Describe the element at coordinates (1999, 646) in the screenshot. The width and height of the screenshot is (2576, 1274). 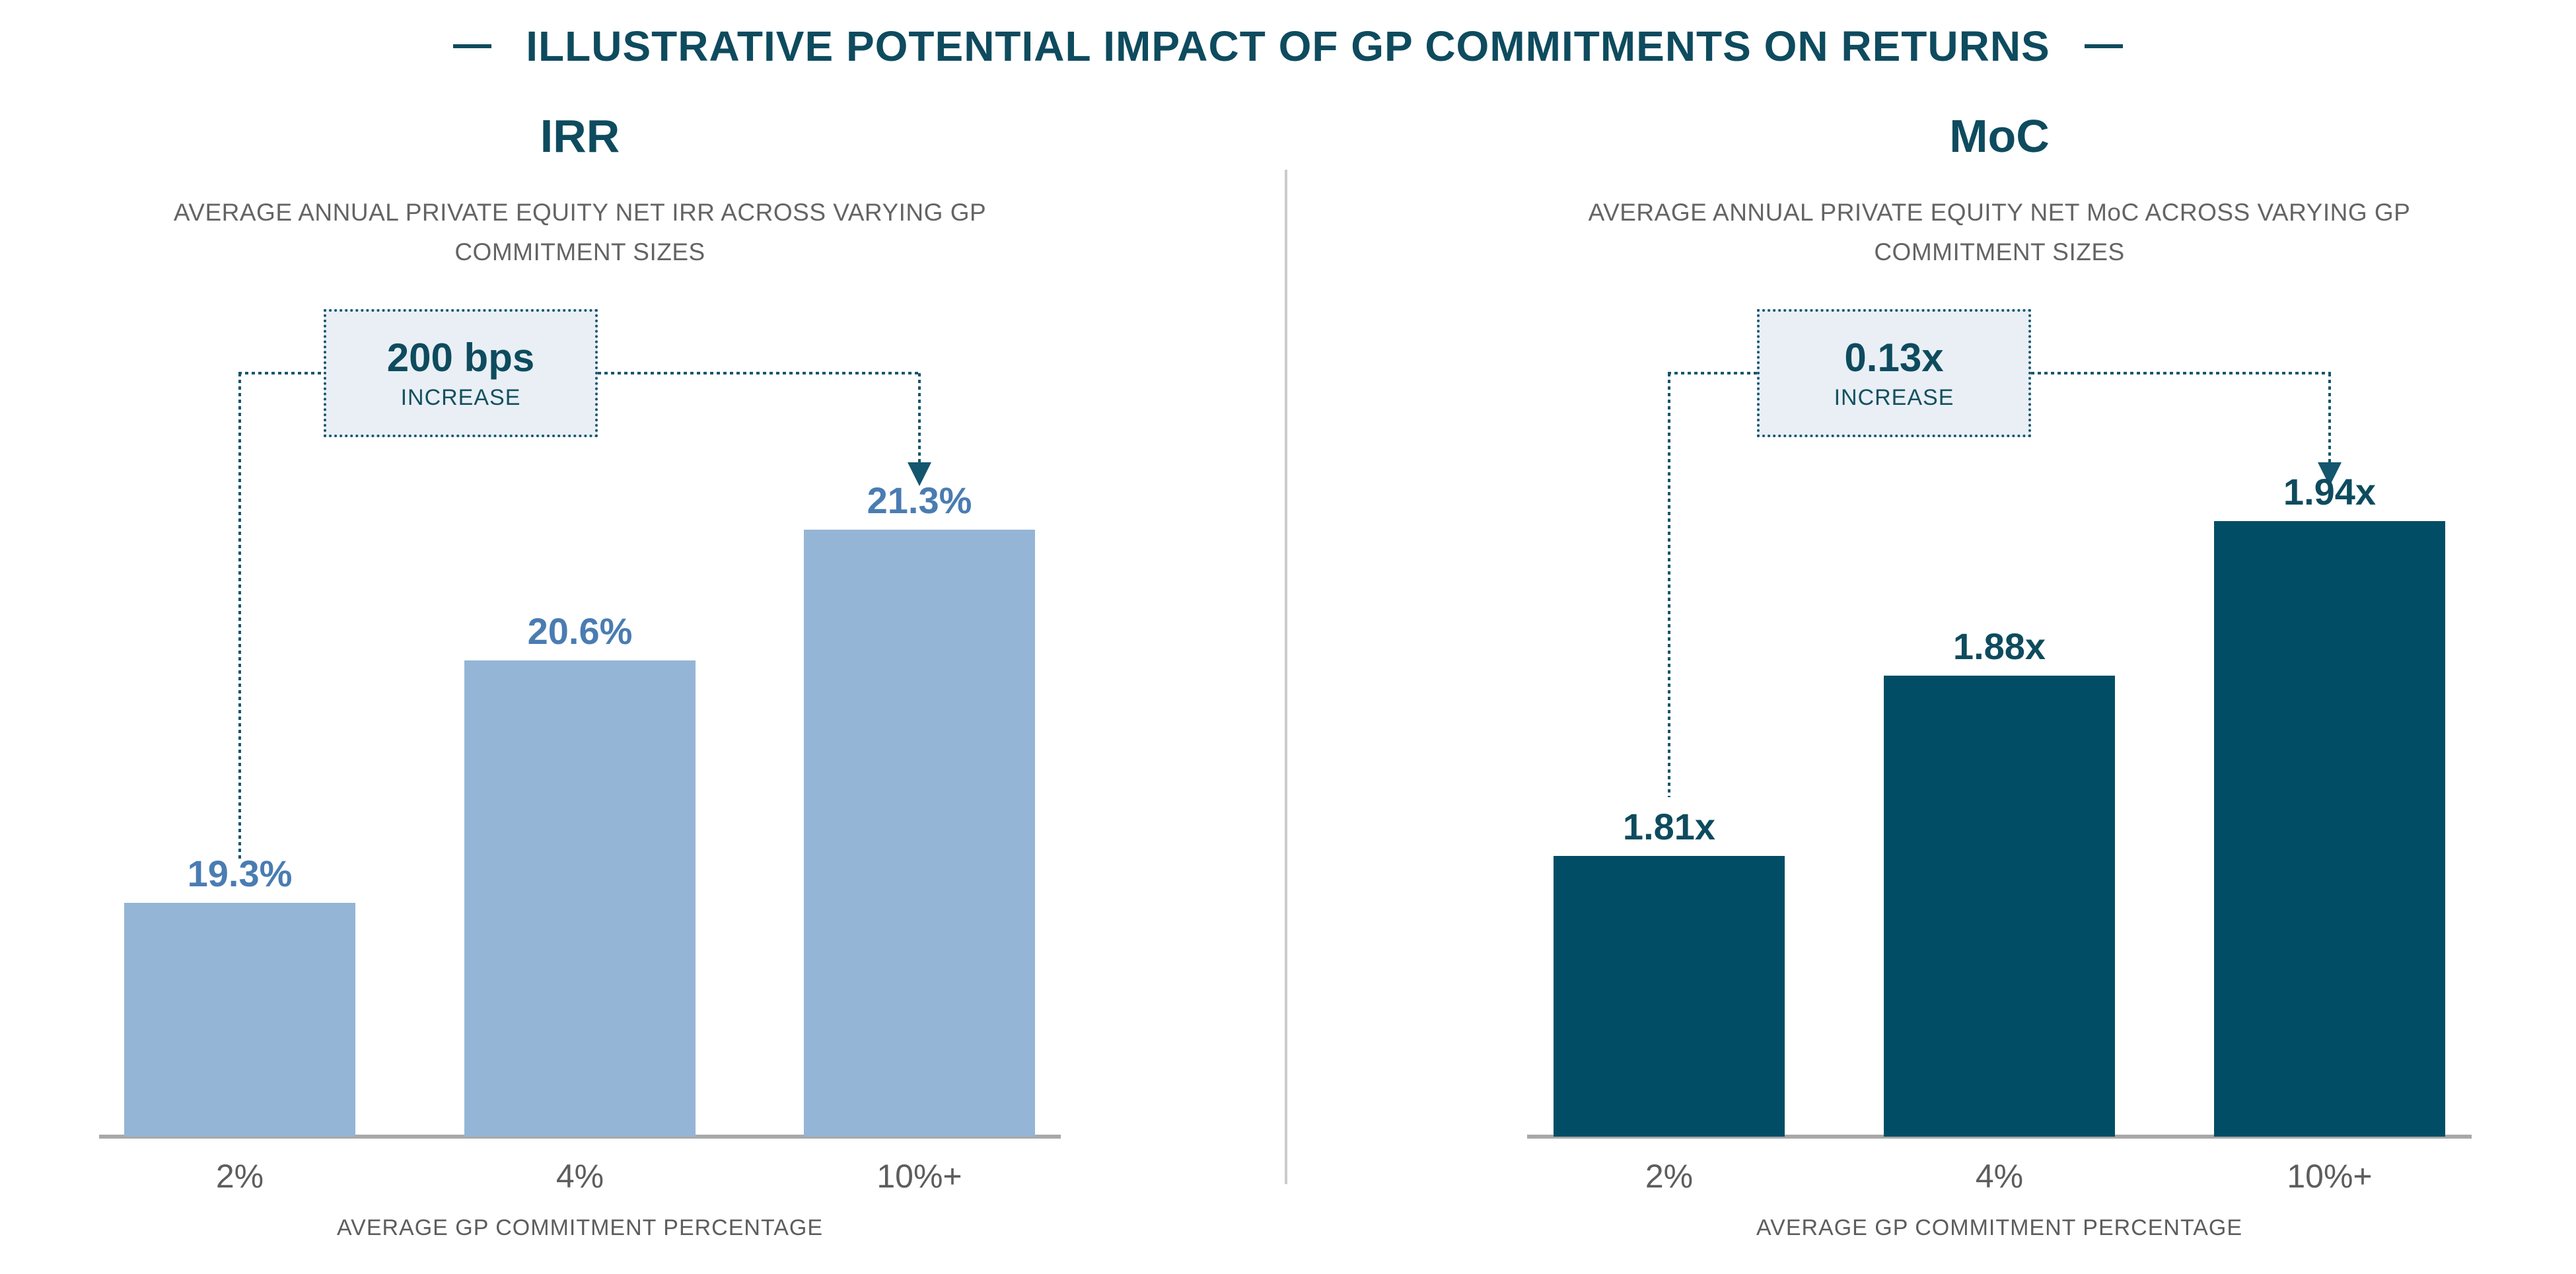
I see `bar-value-label: 1.88x` at that location.